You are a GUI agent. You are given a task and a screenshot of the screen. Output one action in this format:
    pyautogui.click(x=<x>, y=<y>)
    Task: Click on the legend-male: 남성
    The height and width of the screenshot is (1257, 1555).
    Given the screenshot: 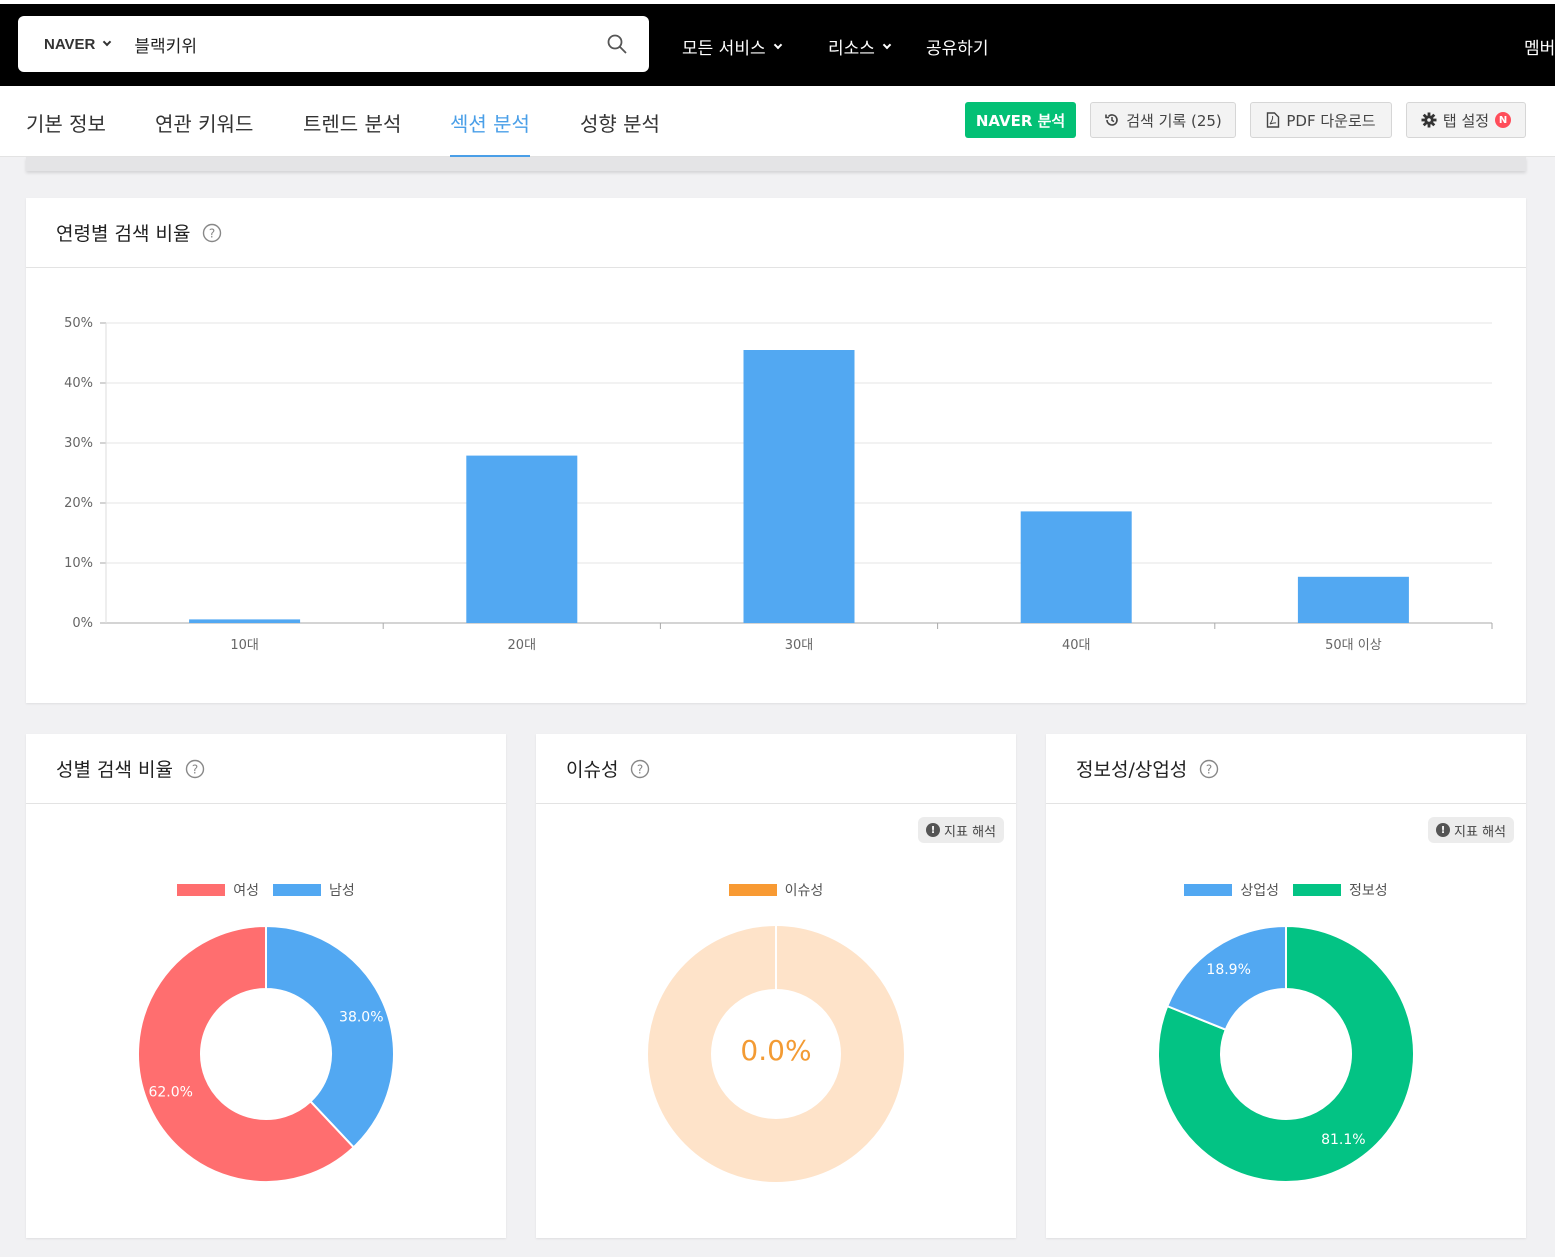 What is the action you would take?
    pyautogui.click(x=314, y=890)
    